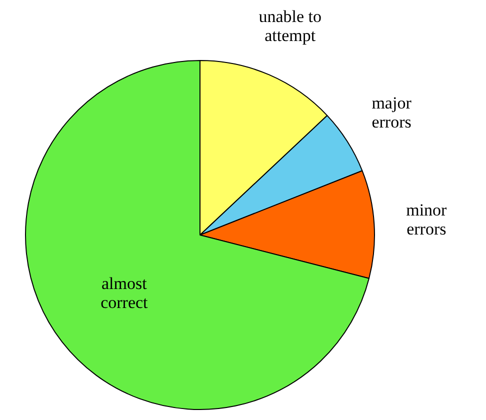 The width and height of the screenshot is (486, 420). I want to click on slice-label: minor errors, so click(427, 219).